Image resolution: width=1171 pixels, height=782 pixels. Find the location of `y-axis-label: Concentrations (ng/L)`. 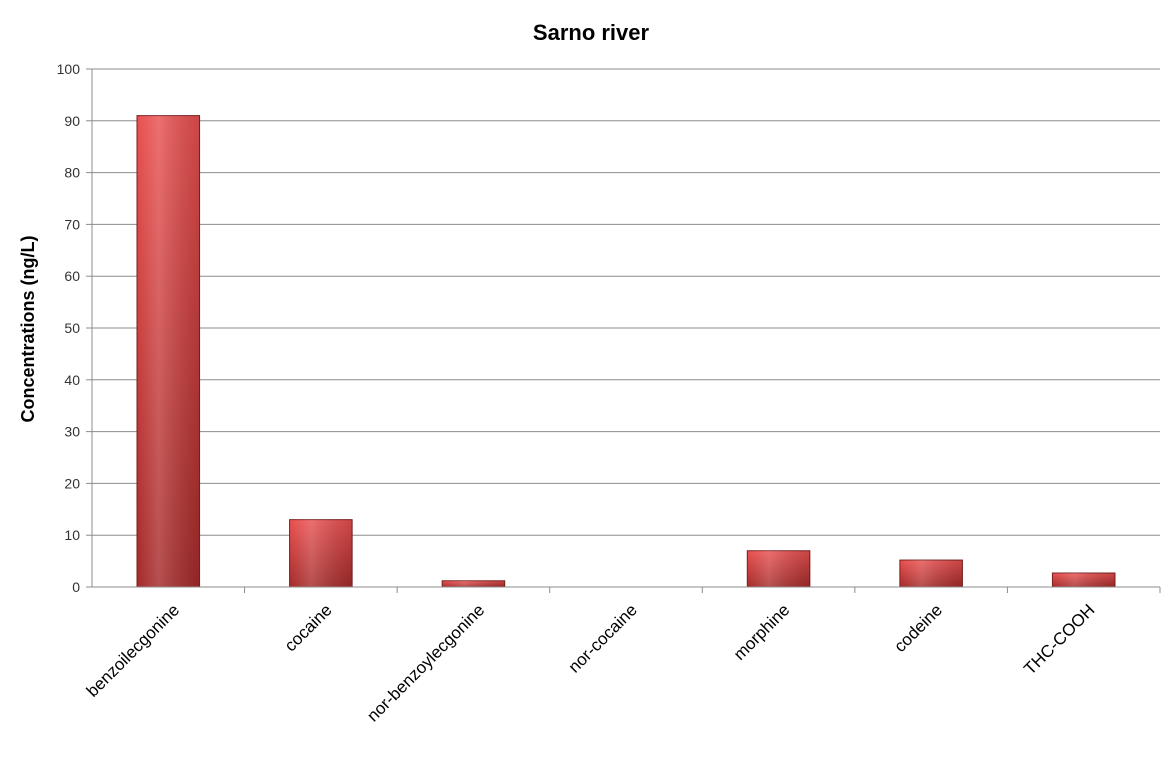

y-axis-label: Concentrations (ng/L) is located at coordinates (28, 329).